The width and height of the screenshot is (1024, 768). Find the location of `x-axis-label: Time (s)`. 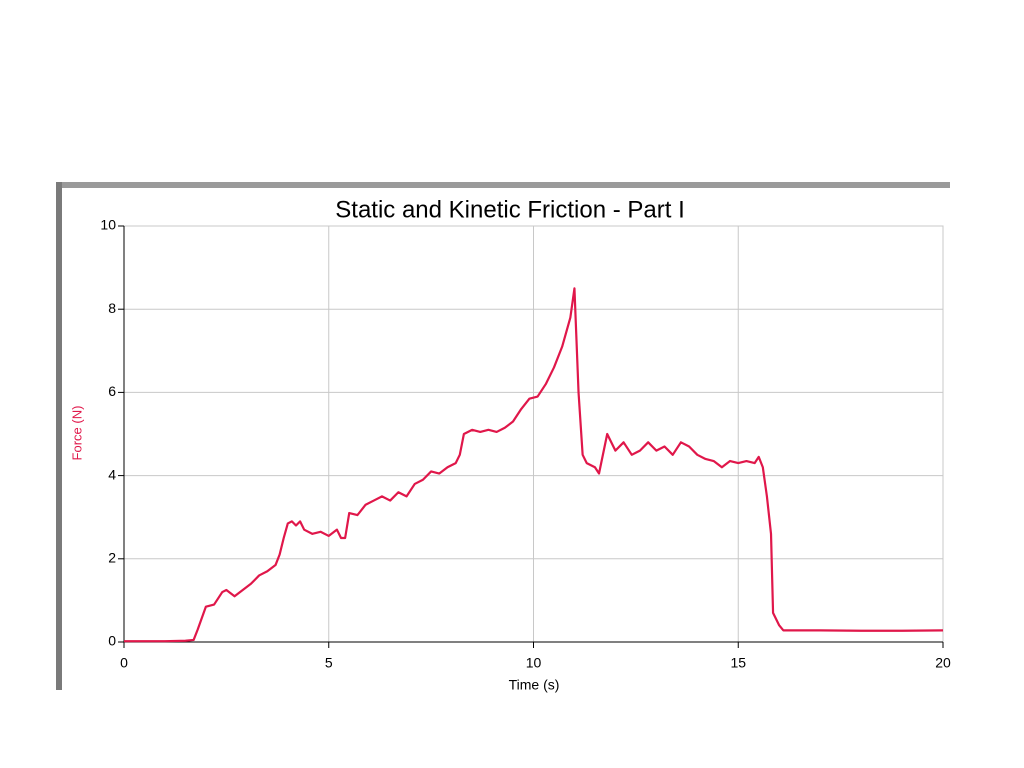

x-axis-label: Time (s) is located at coordinates (534, 685).